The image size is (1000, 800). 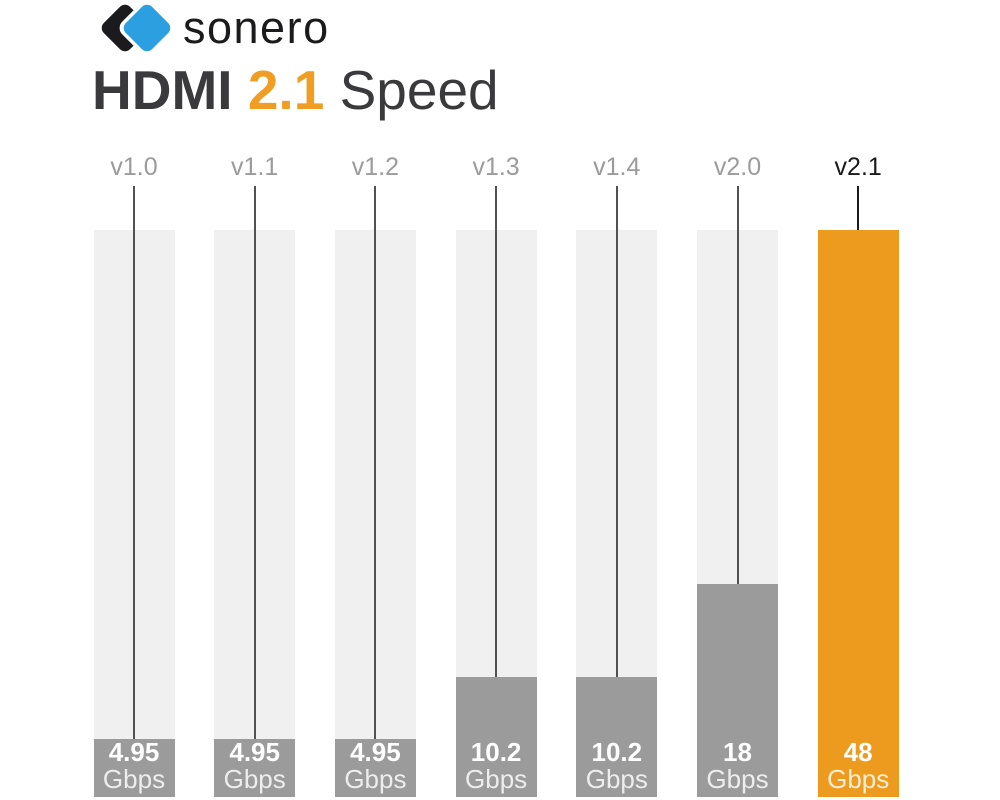 I want to click on value-label: 18 Gbps, so click(x=737, y=766).